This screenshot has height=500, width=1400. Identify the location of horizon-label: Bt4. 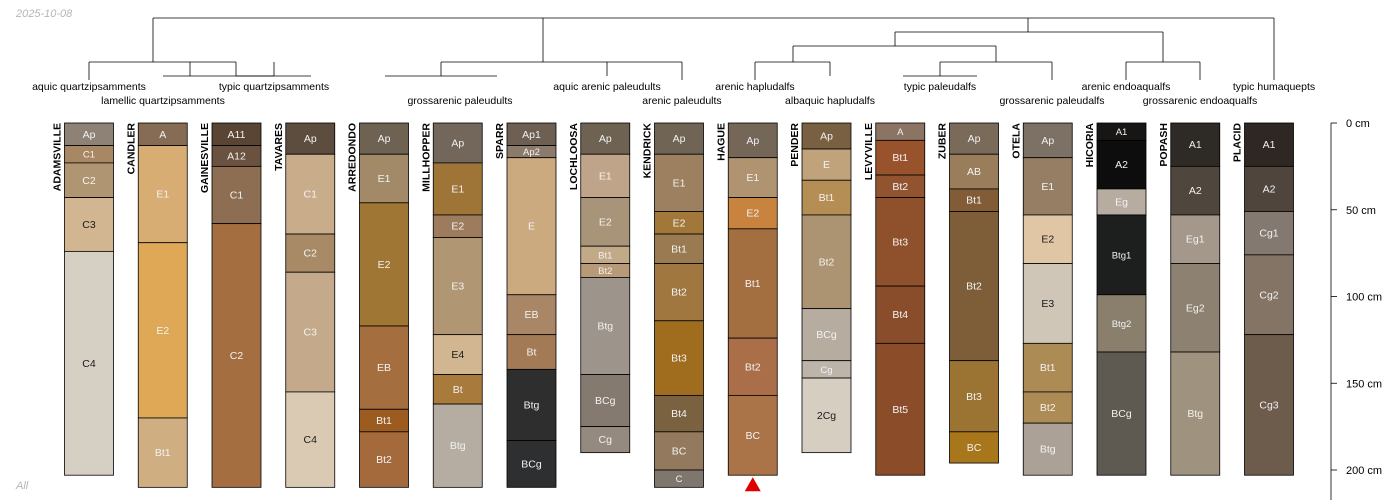
(900, 315).